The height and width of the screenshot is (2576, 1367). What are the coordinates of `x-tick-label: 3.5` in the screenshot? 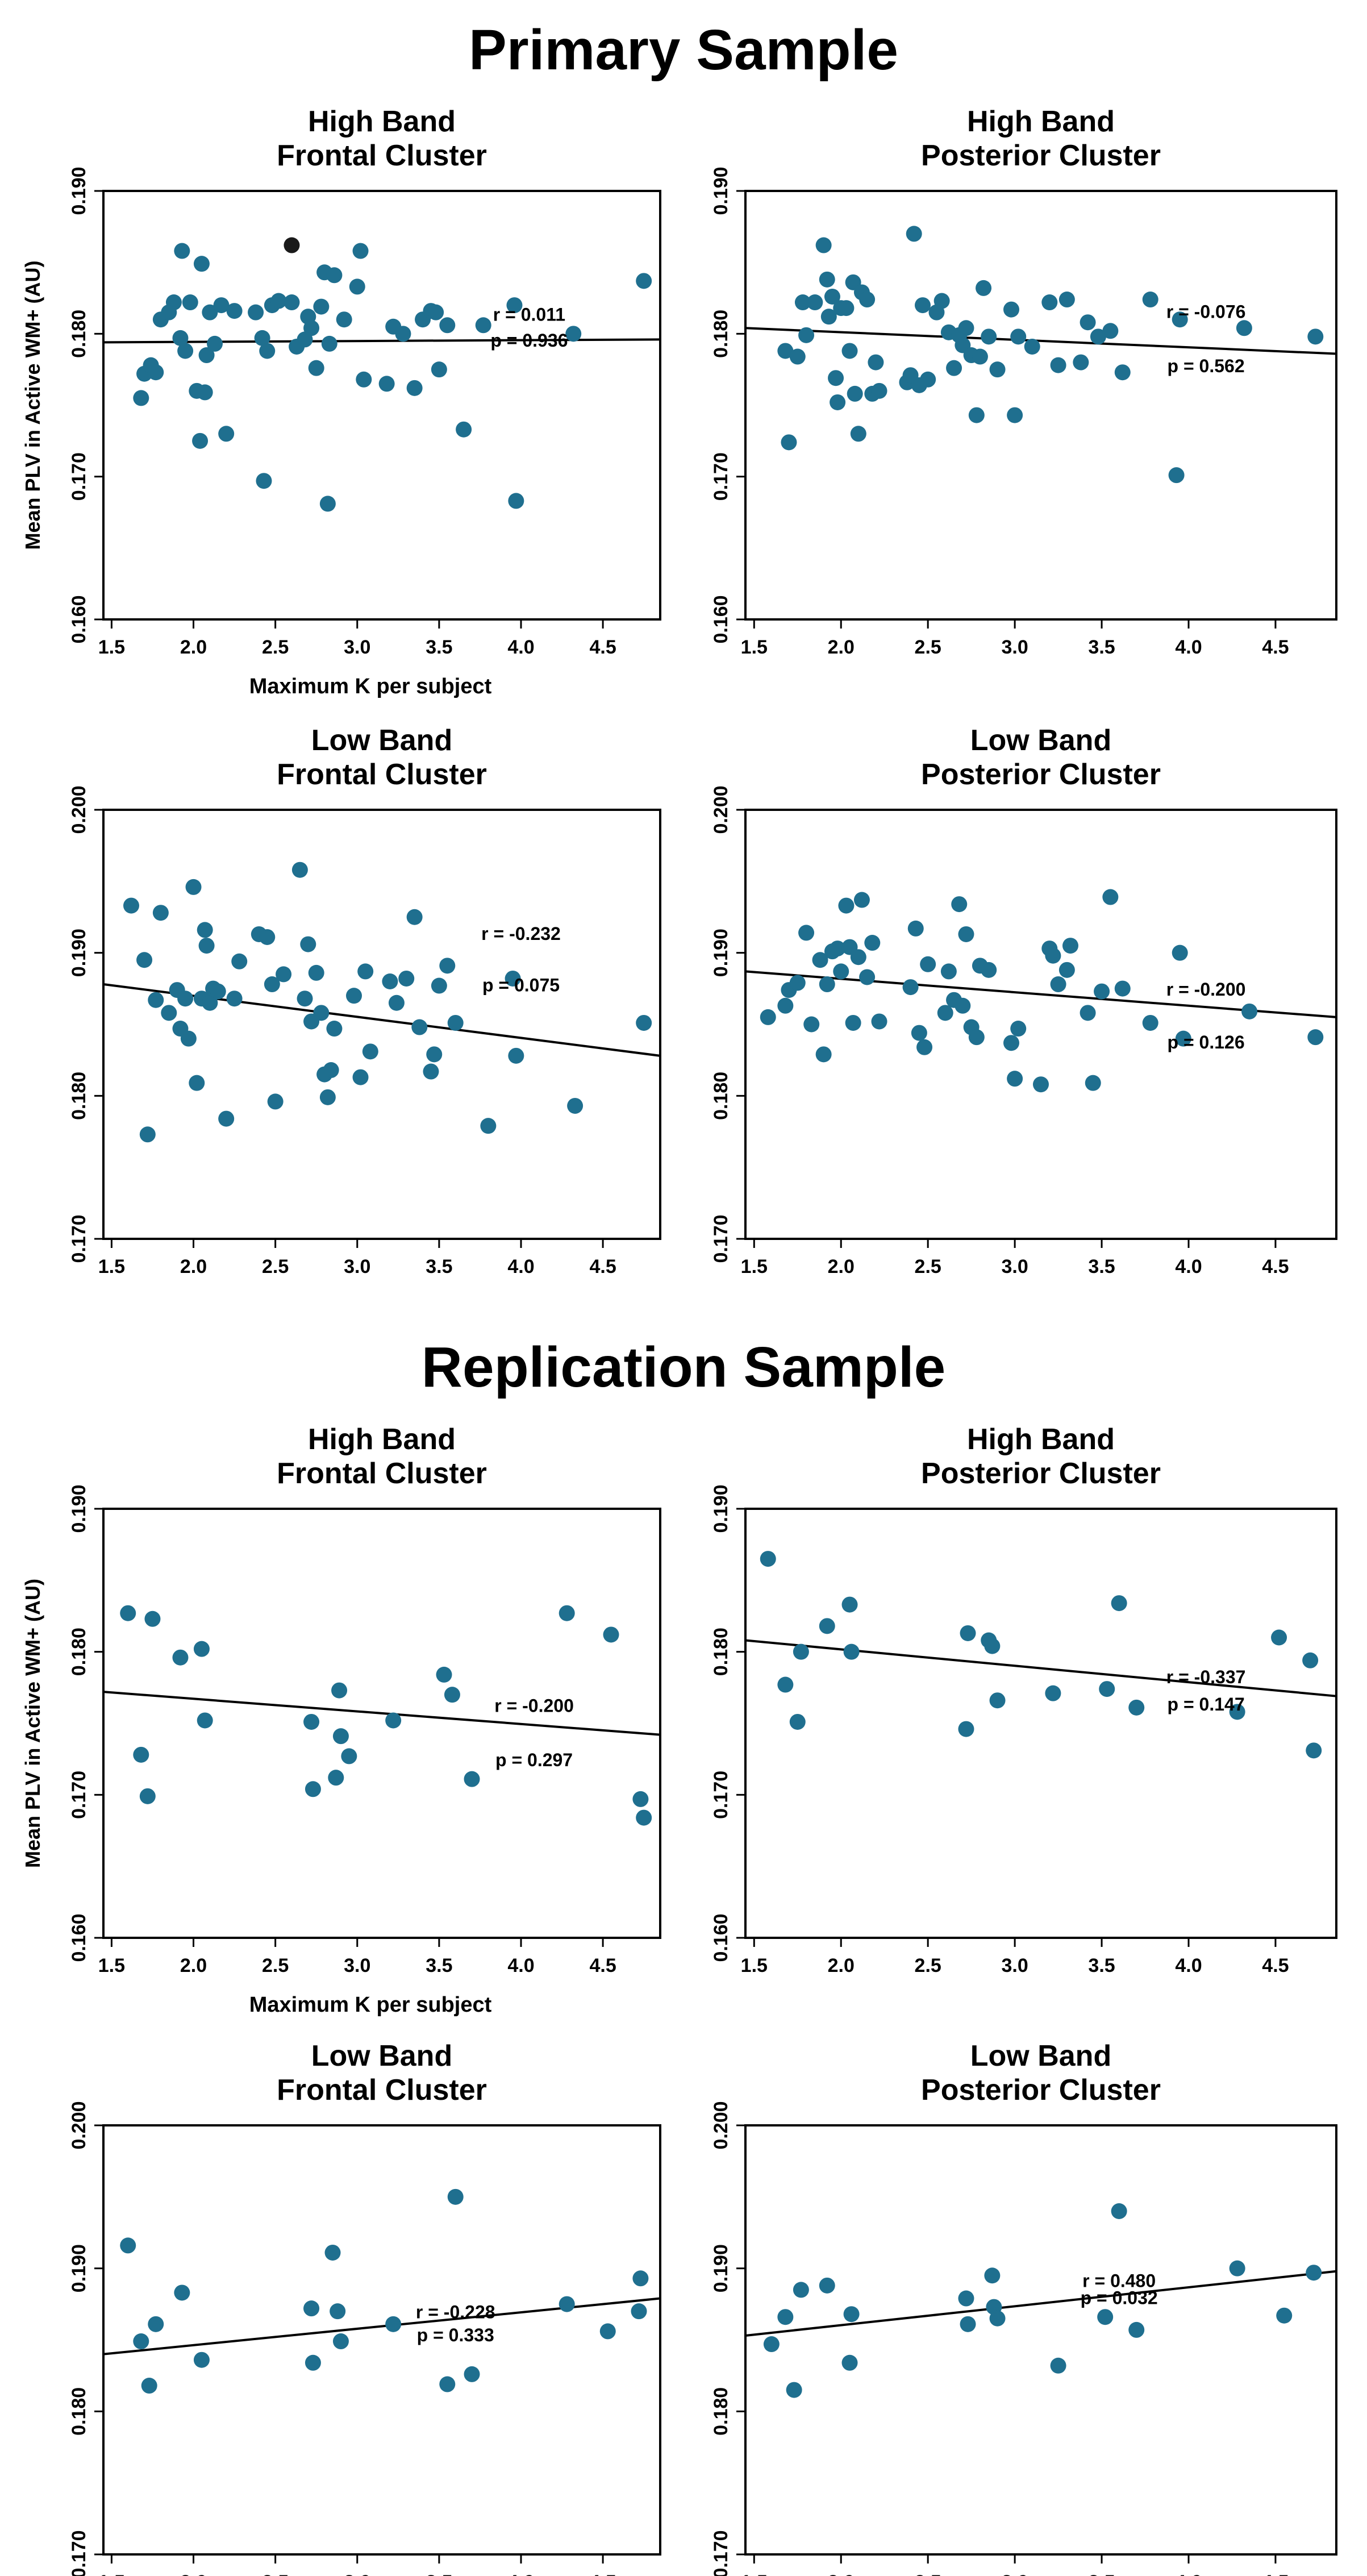 It's located at (1102, 2573).